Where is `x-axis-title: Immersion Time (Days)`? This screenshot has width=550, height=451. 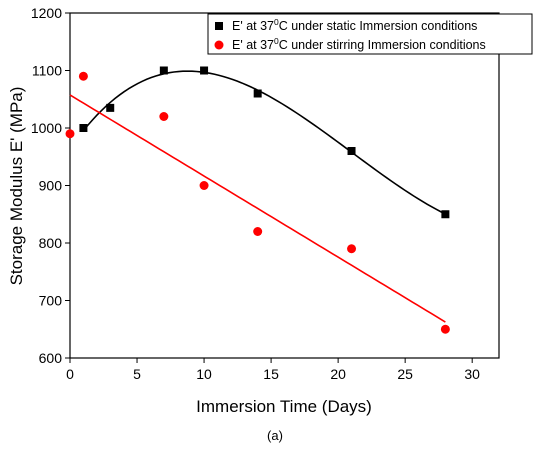
x-axis-title: Immersion Time (Days) is located at coordinates (284, 406).